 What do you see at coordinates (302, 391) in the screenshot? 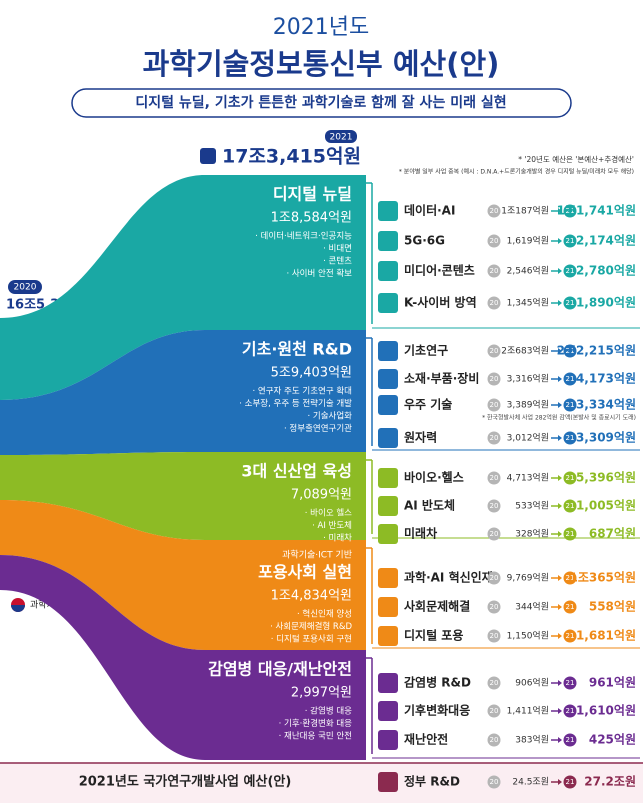
I see `section-bullet: · 연구자 주도 기초연구 확대` at bounding box center [302, 391].